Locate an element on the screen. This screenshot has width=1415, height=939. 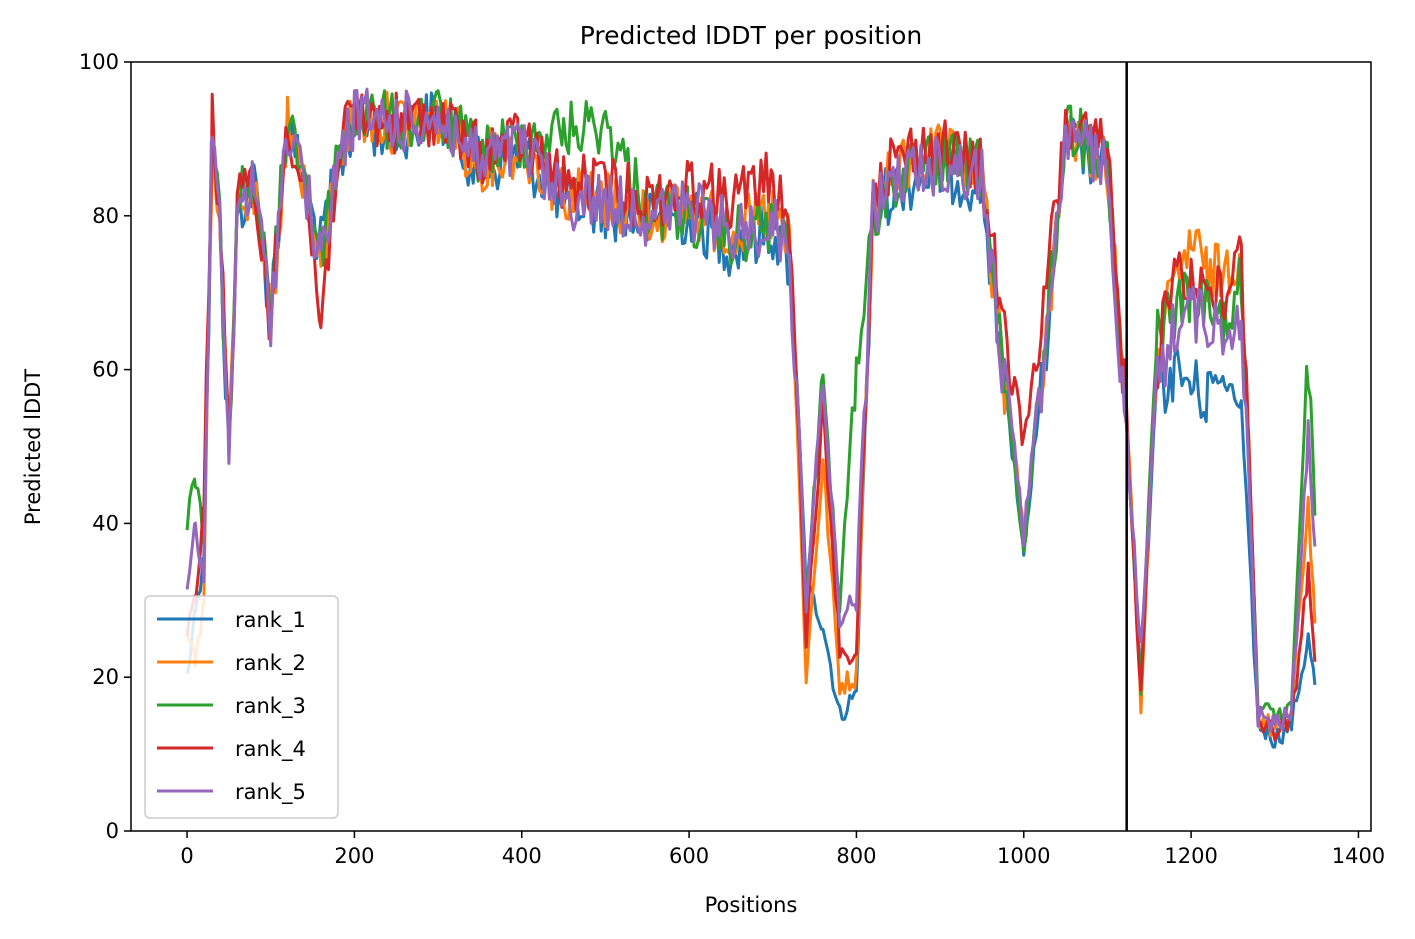
y-tick-label: 60 is located at coordinates (105, 370).